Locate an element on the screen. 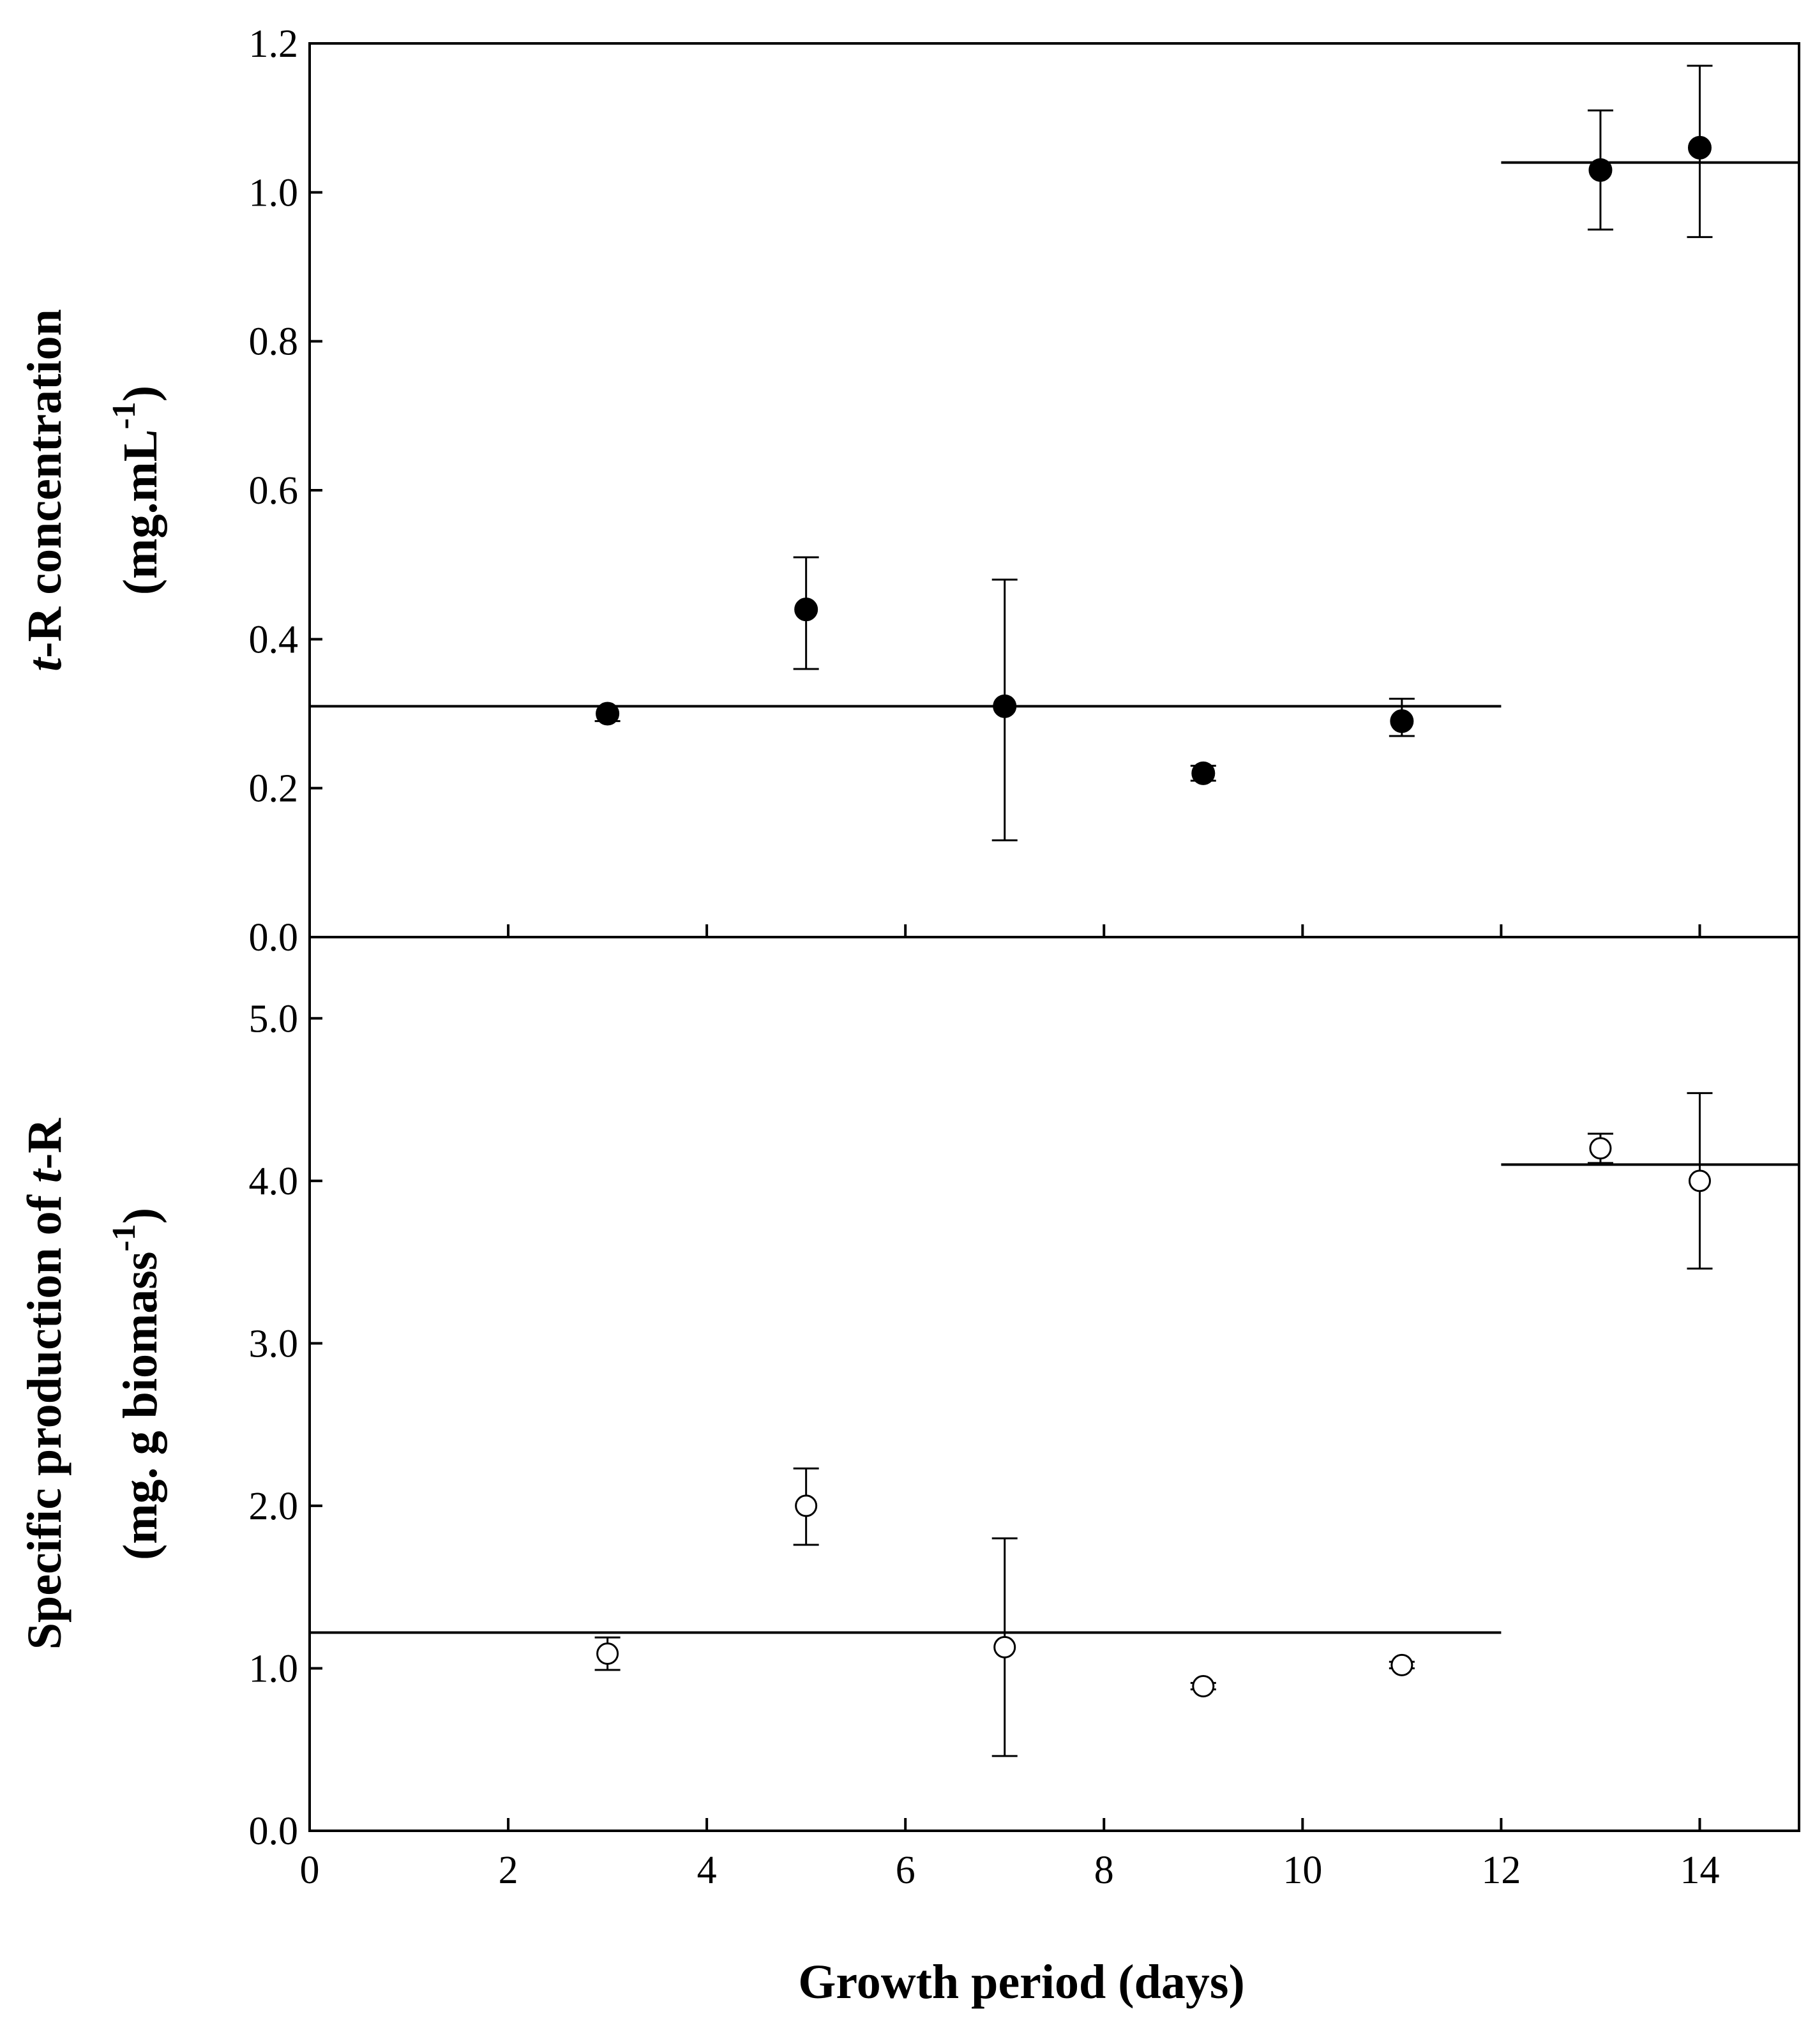 This screenshot has width=1815, height=2044. lower-y-tick-label: 0.0 is located at coordinates (274, 1831).